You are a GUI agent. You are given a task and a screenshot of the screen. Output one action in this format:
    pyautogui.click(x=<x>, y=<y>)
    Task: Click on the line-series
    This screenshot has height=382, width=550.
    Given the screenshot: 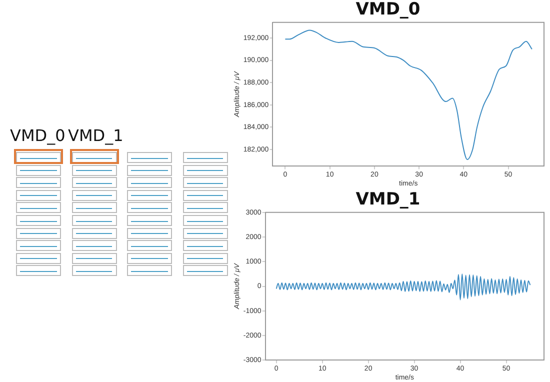 What is the action you would take?
    pyautogui.click(x=403, y=286)
    